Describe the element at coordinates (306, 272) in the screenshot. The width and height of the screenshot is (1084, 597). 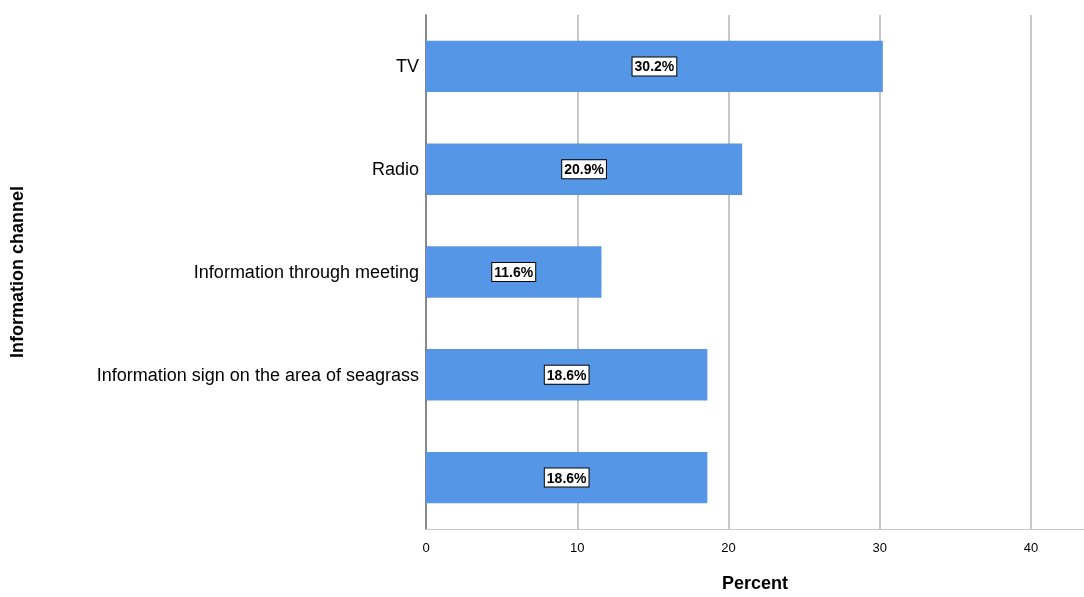
I see `y-tick-label: Information through meeting` at that location.